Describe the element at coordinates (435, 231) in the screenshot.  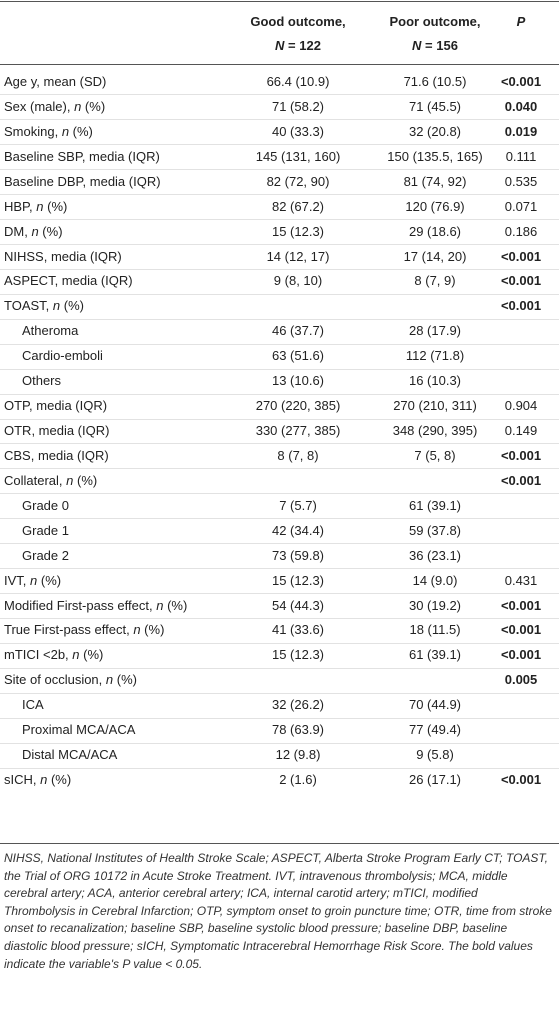
I see `cell-poor: 29 (18.6)` at that location.